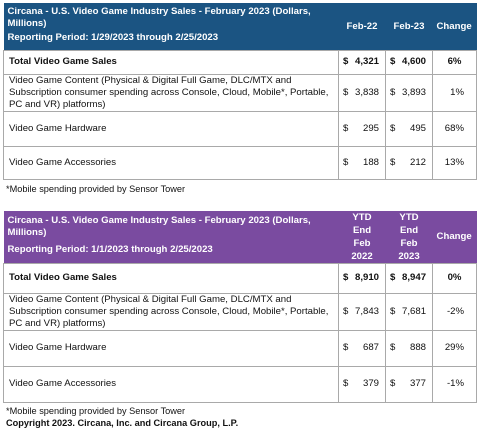 The width and height of the screenshot is (480, 429). Describe the element at coordinates (368, 348) in the screenshot. I see `value-ytd-2022: 687` at that location.